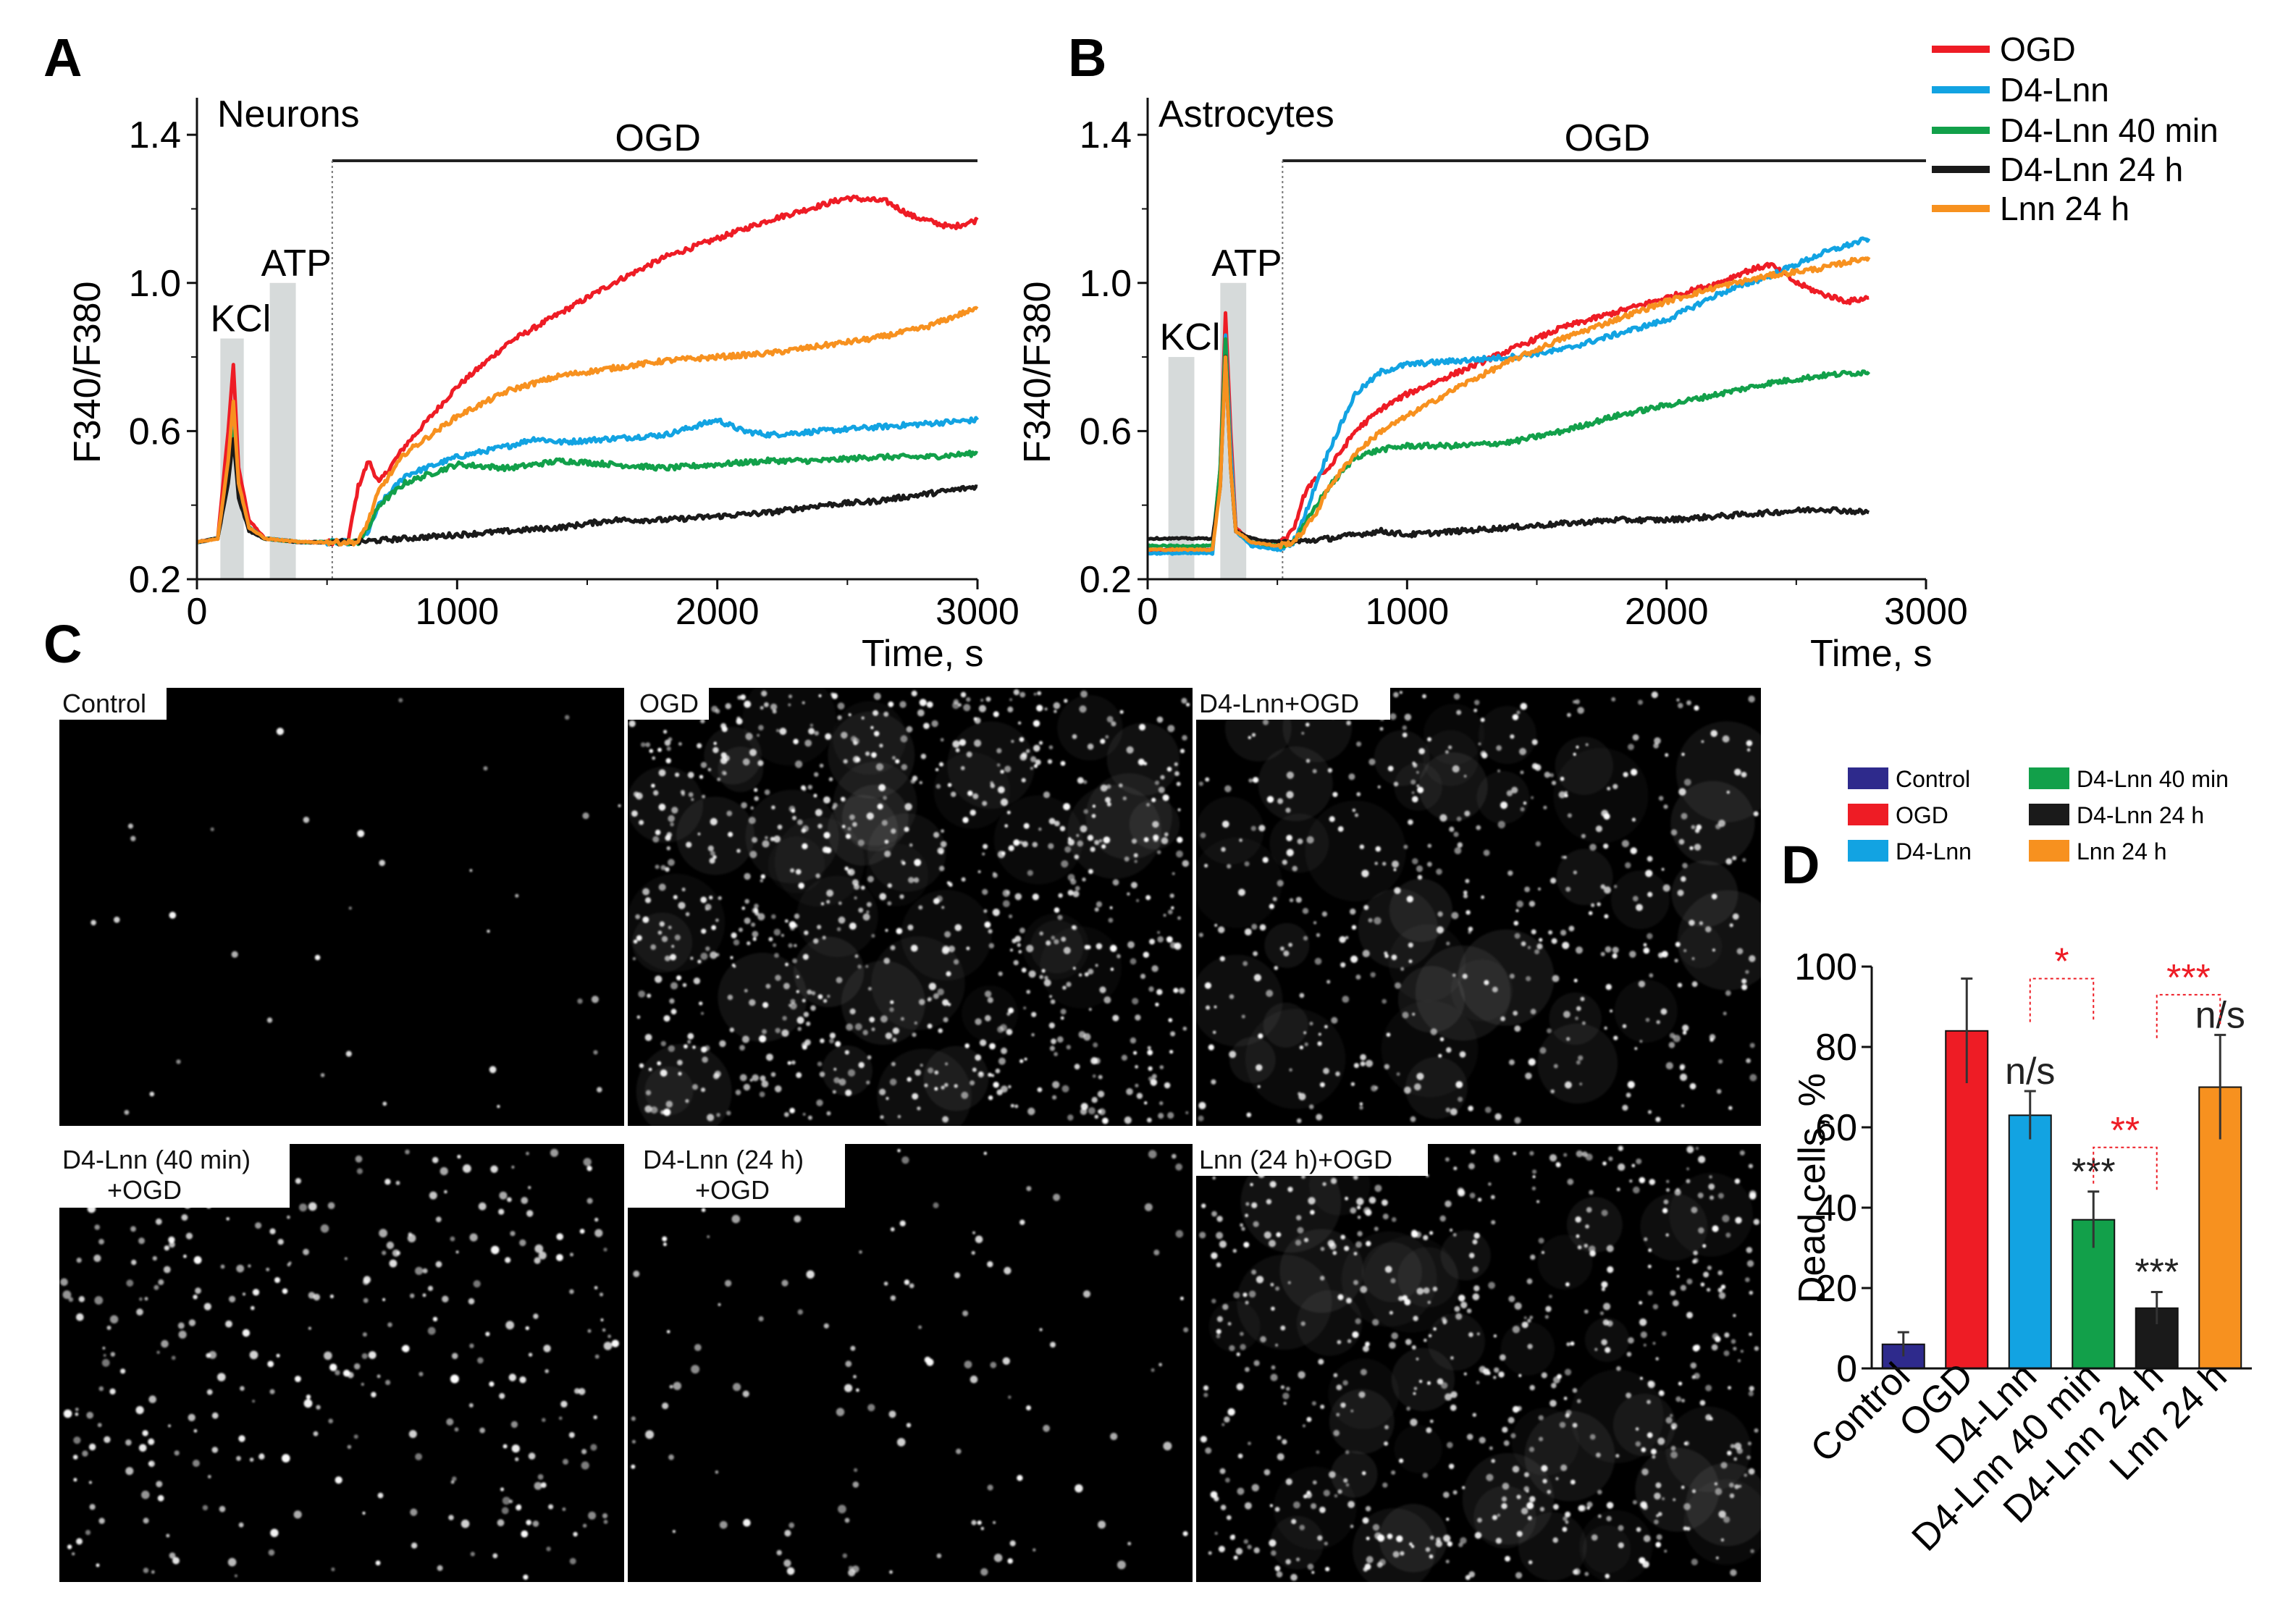 This screenshot has height=1603, width=2296. What do you see at coordinates (1312, 1160) in the screenshot?
I see `micrograph-label-bg-lnn-24-h-ogd` at bounding box center [1312, 1160].